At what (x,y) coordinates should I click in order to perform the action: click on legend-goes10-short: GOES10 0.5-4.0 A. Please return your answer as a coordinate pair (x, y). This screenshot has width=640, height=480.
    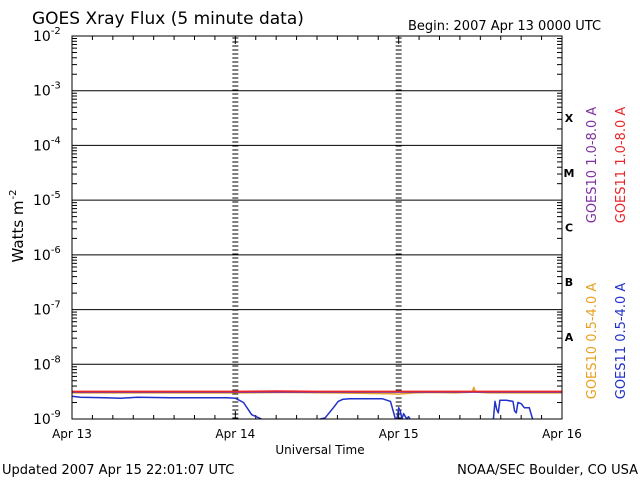
    Looking at the image, I should click on (592, 341).